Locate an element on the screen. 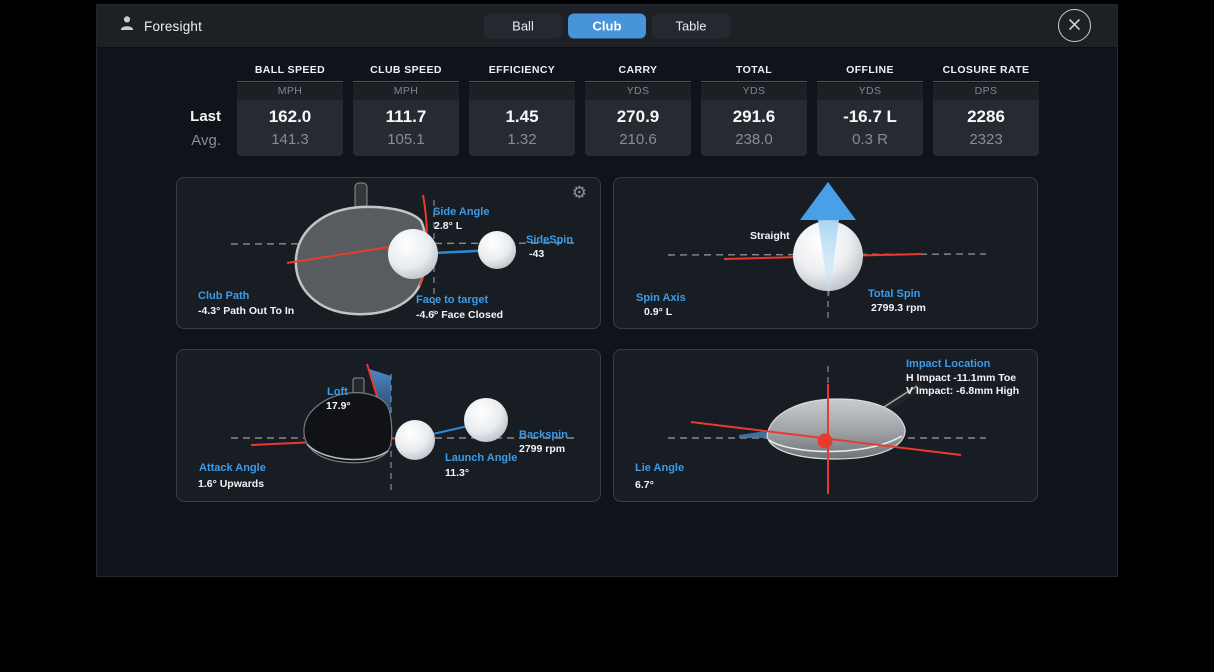 The image size is (1214, 672). stat-values: 1.45 1.32 is located at coordinates (522, 128).